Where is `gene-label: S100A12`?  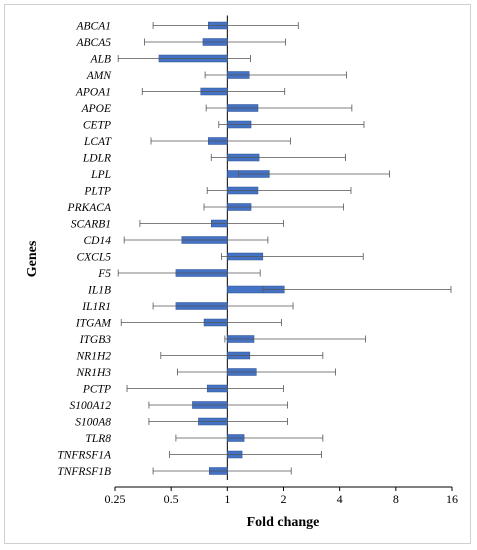
gene-label: S100A12 is located at coordinates (90, 406).